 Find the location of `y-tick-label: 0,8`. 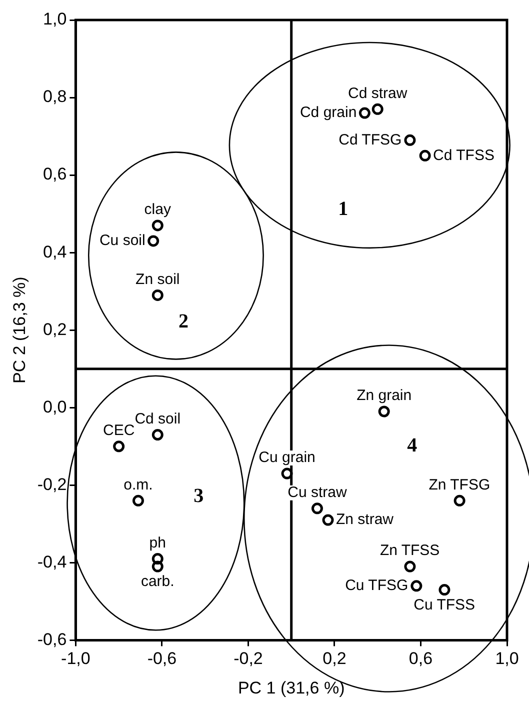

y-tick-label: 0,8 is located at coordinates (55, 96).